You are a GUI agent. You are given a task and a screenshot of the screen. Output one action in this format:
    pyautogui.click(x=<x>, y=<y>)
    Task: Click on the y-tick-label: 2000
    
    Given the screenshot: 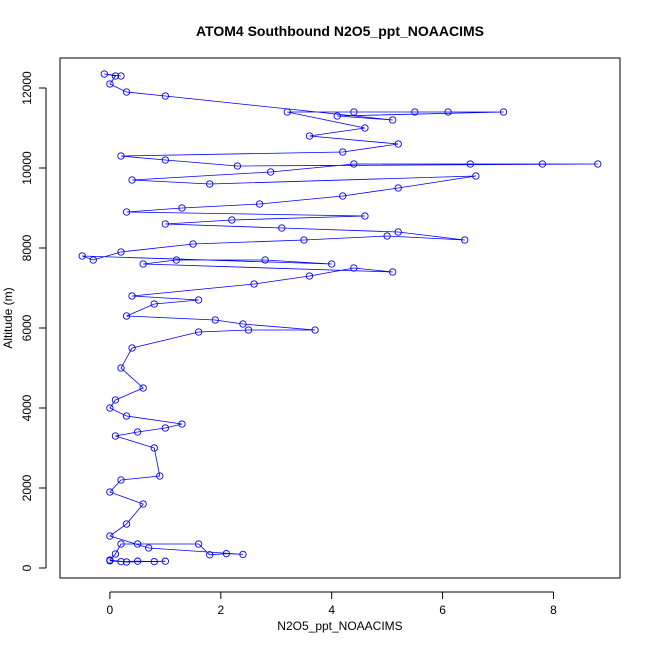 What is the action you would take?
    pyautogui.click(x=27, y=487)
    